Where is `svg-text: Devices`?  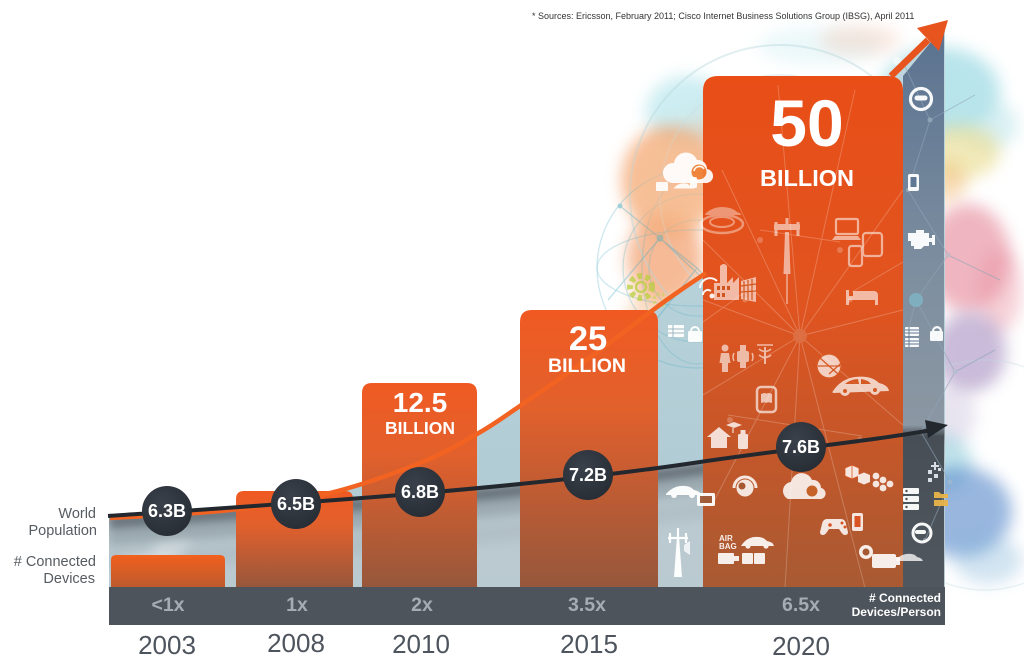
svg-text: Devices is located at coordinates (69, 579).